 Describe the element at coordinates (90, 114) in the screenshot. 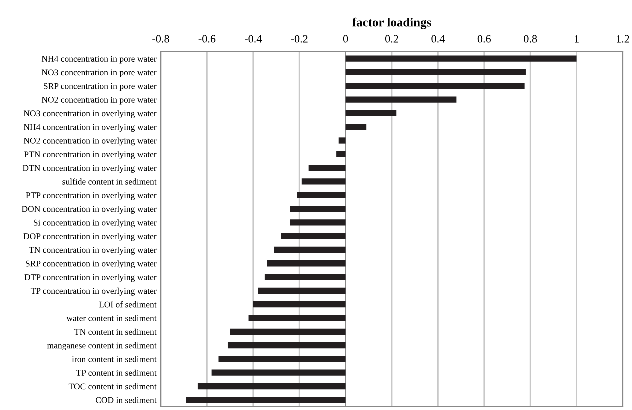

I see `y-tick-label: NO3 concentration in overlying water` at that location.